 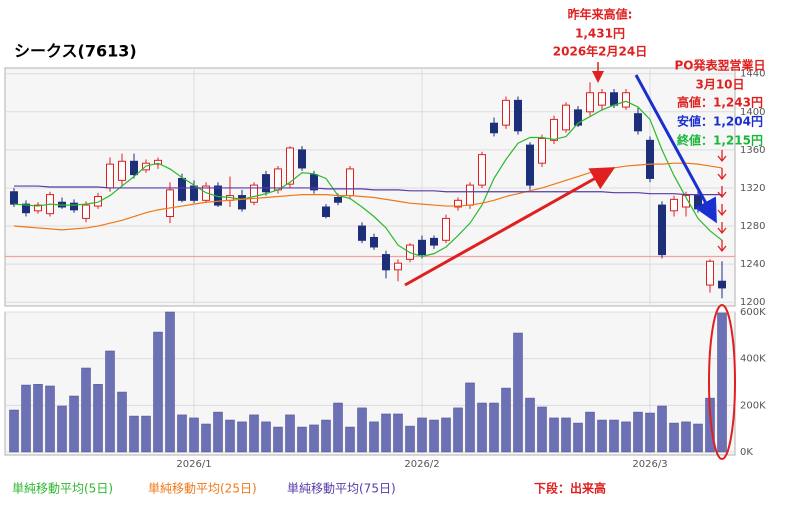 What do you see at coordinates (600, 51) in the screenshot?
I see `annotation: 2026年2月24日` at bounding box center [600, 51].